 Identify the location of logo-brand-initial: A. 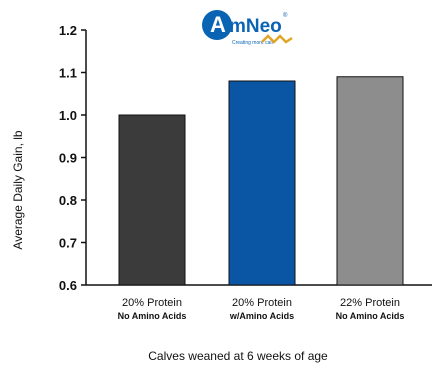
(218, 24).